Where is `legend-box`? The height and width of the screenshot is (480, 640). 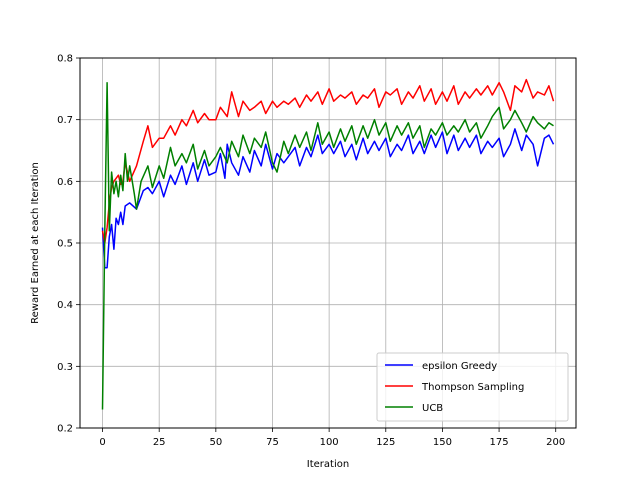 legend-box is located at coordinates (472, 387).